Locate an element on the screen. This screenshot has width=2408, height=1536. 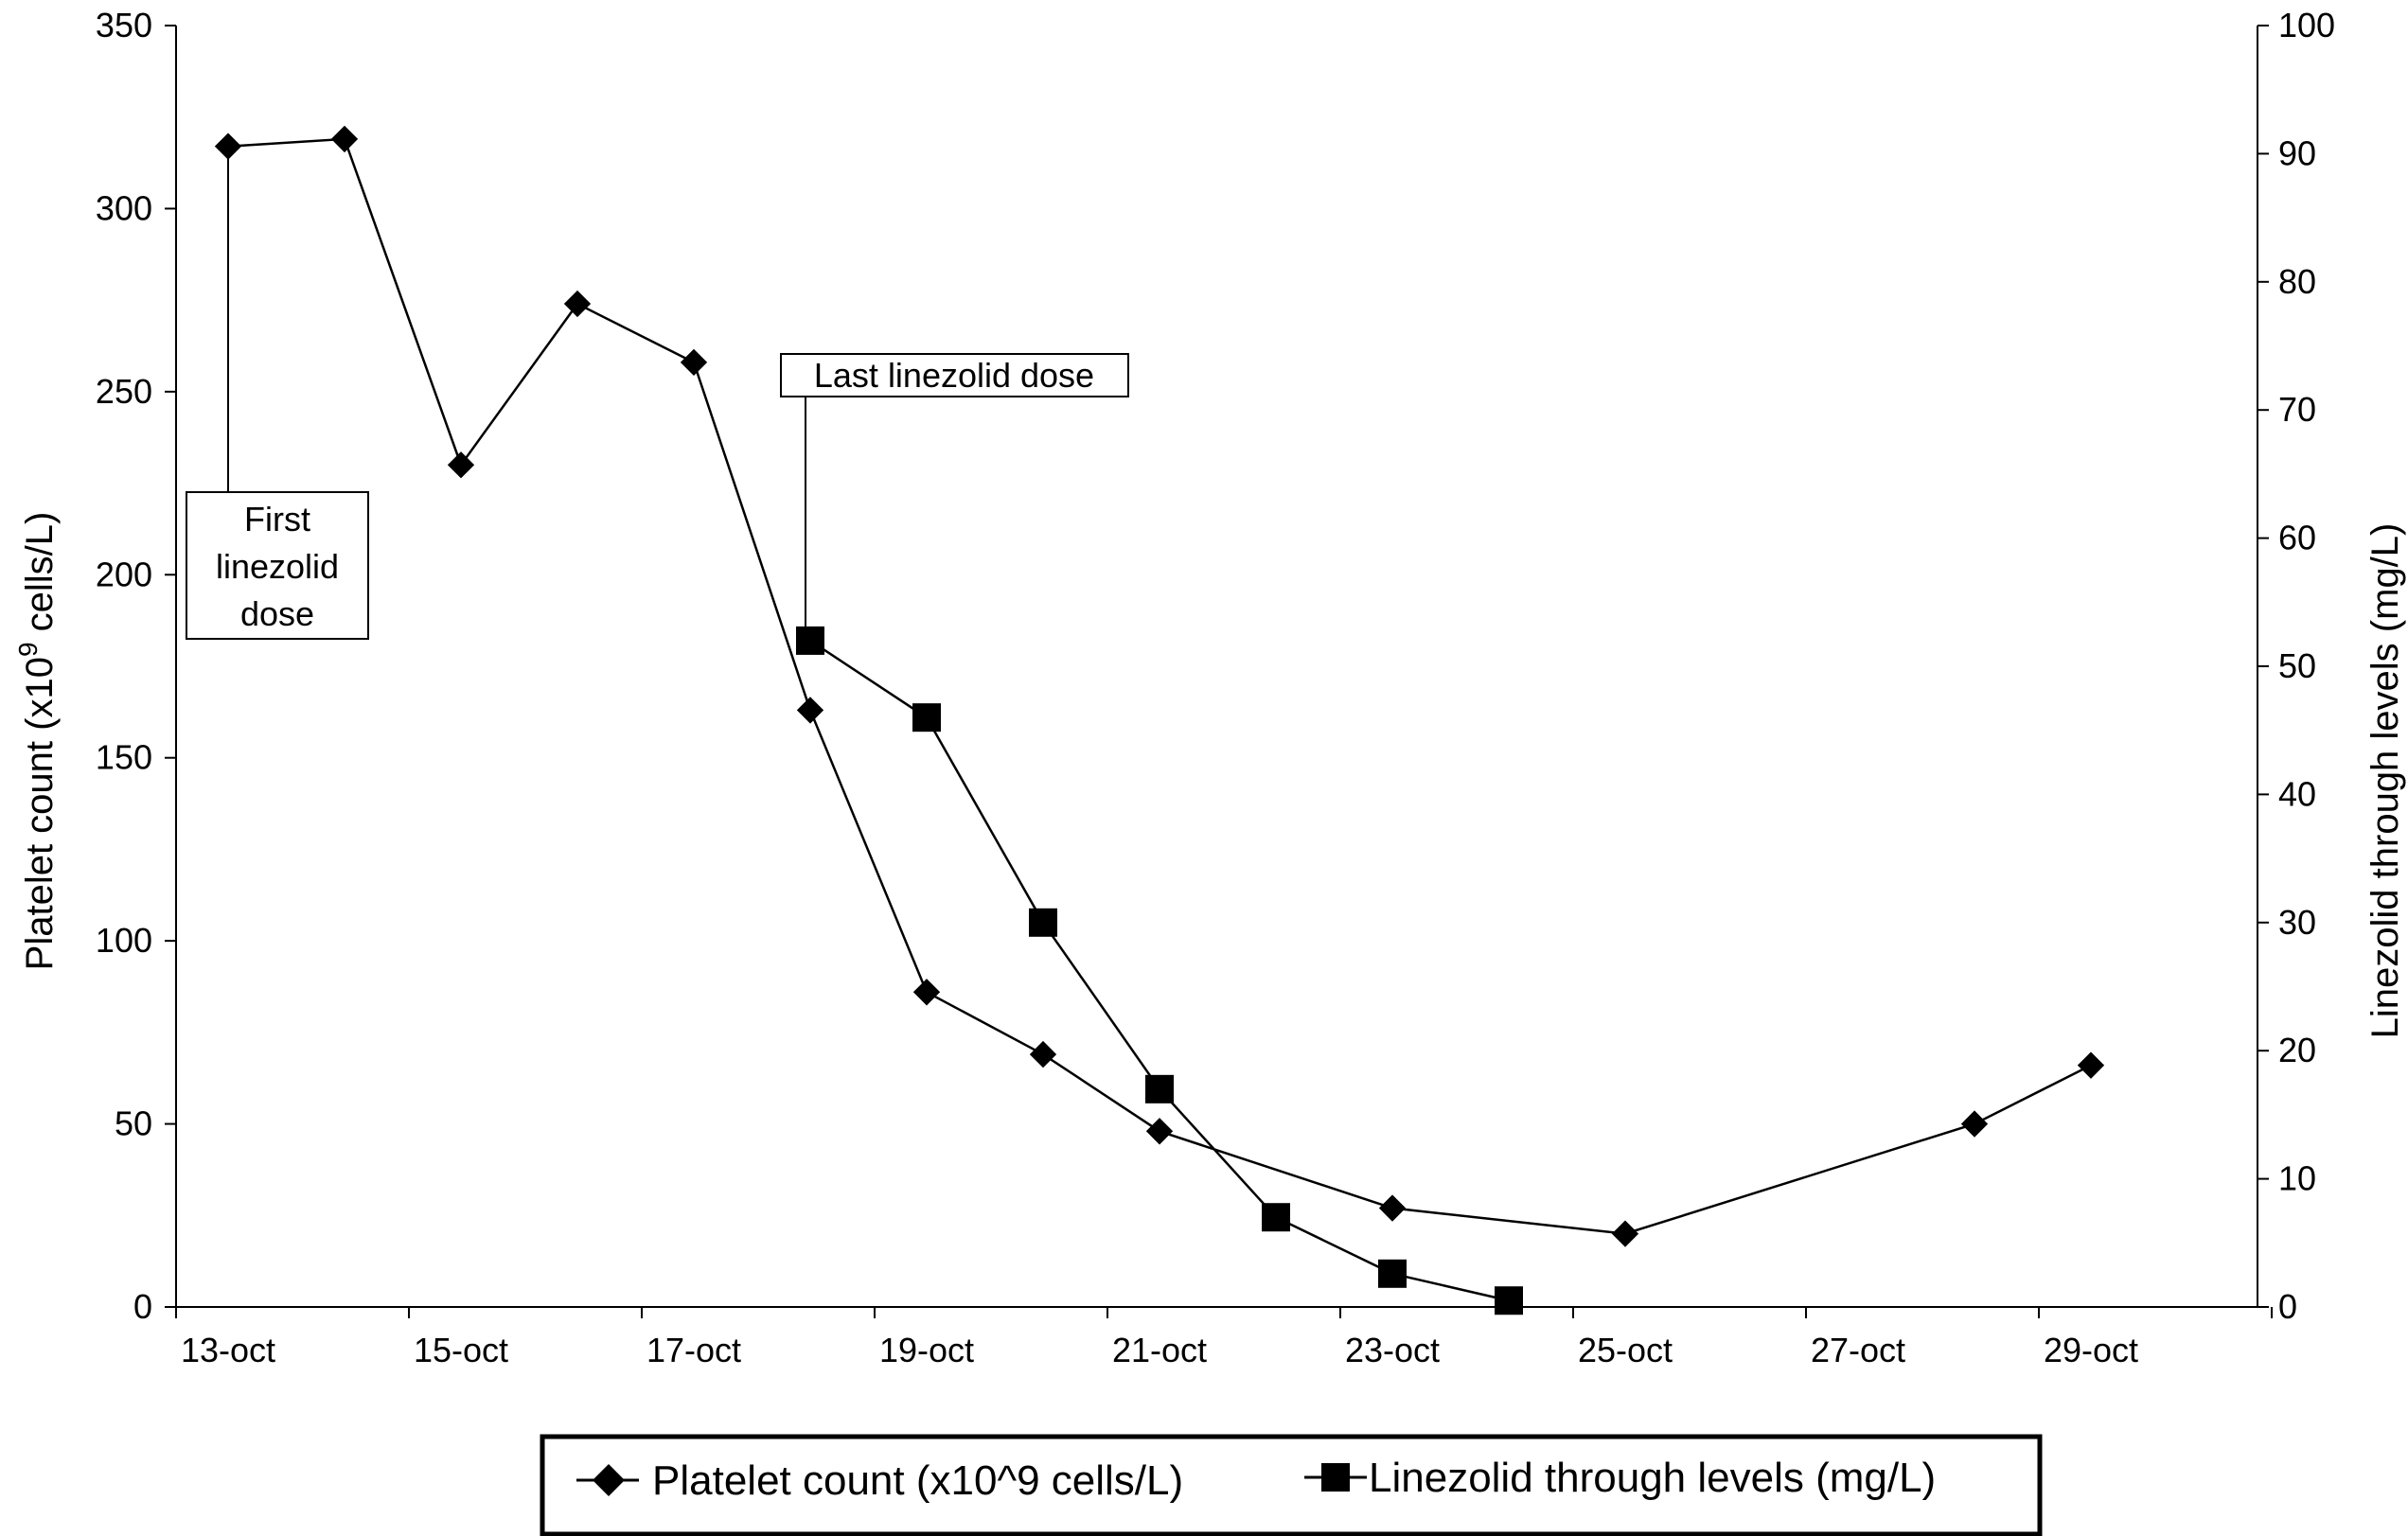
x-tick-label: 19-oct is located at coordinates (926, 1350).